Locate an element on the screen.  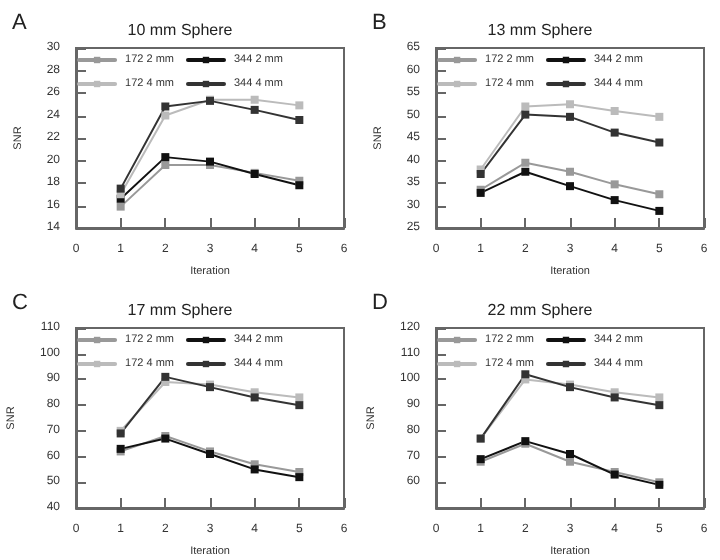
chart-title: 17 mm Sphere is located at coordinates (180, 310).